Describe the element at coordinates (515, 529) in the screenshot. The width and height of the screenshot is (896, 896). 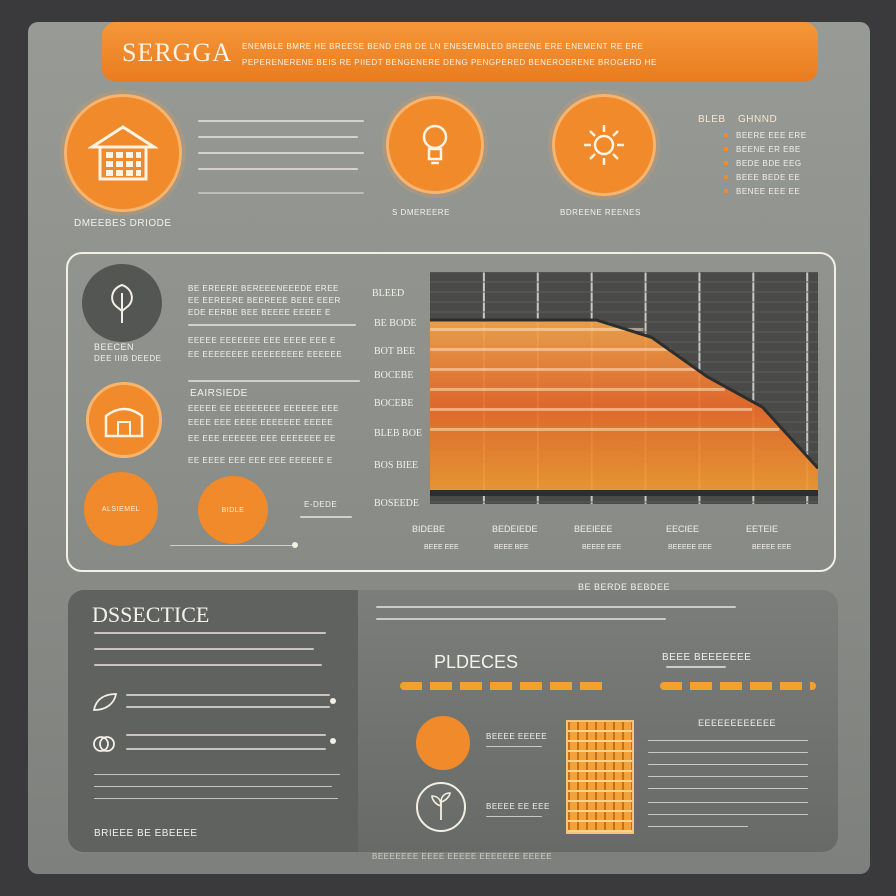
I see `x-tick-label: BEDEIEDE` at that location.